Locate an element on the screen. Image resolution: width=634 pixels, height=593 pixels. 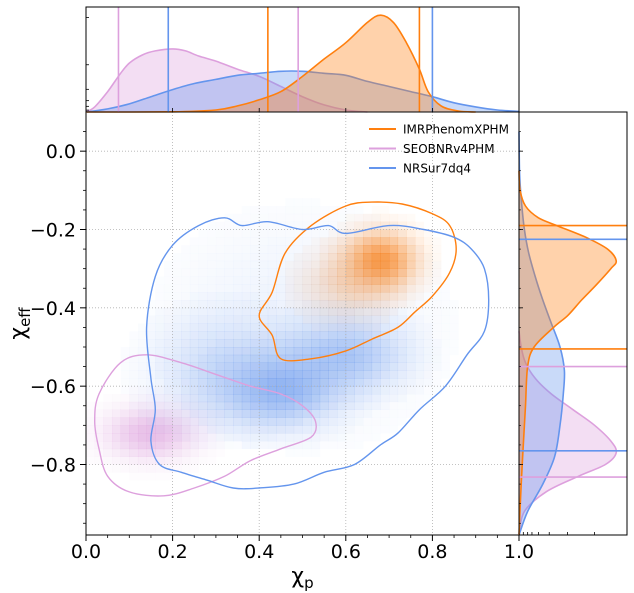
y-tick-label: −0.8 is located at coordinates (53, 466).